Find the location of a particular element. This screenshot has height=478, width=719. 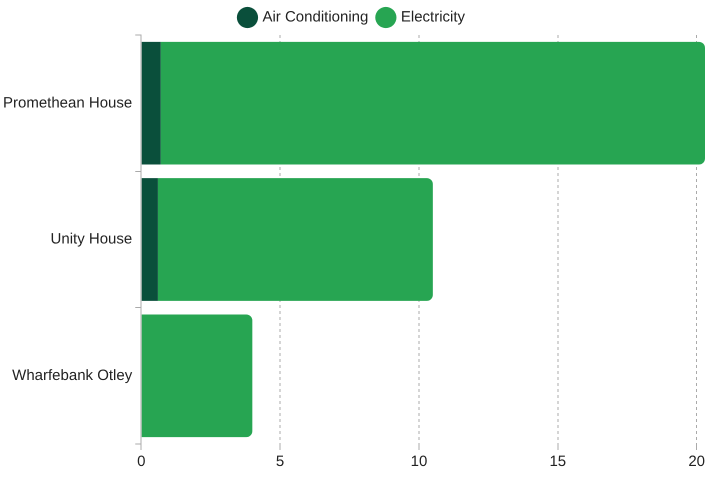

y-tick-label: Promethean House is located at coordinates (67, 103).